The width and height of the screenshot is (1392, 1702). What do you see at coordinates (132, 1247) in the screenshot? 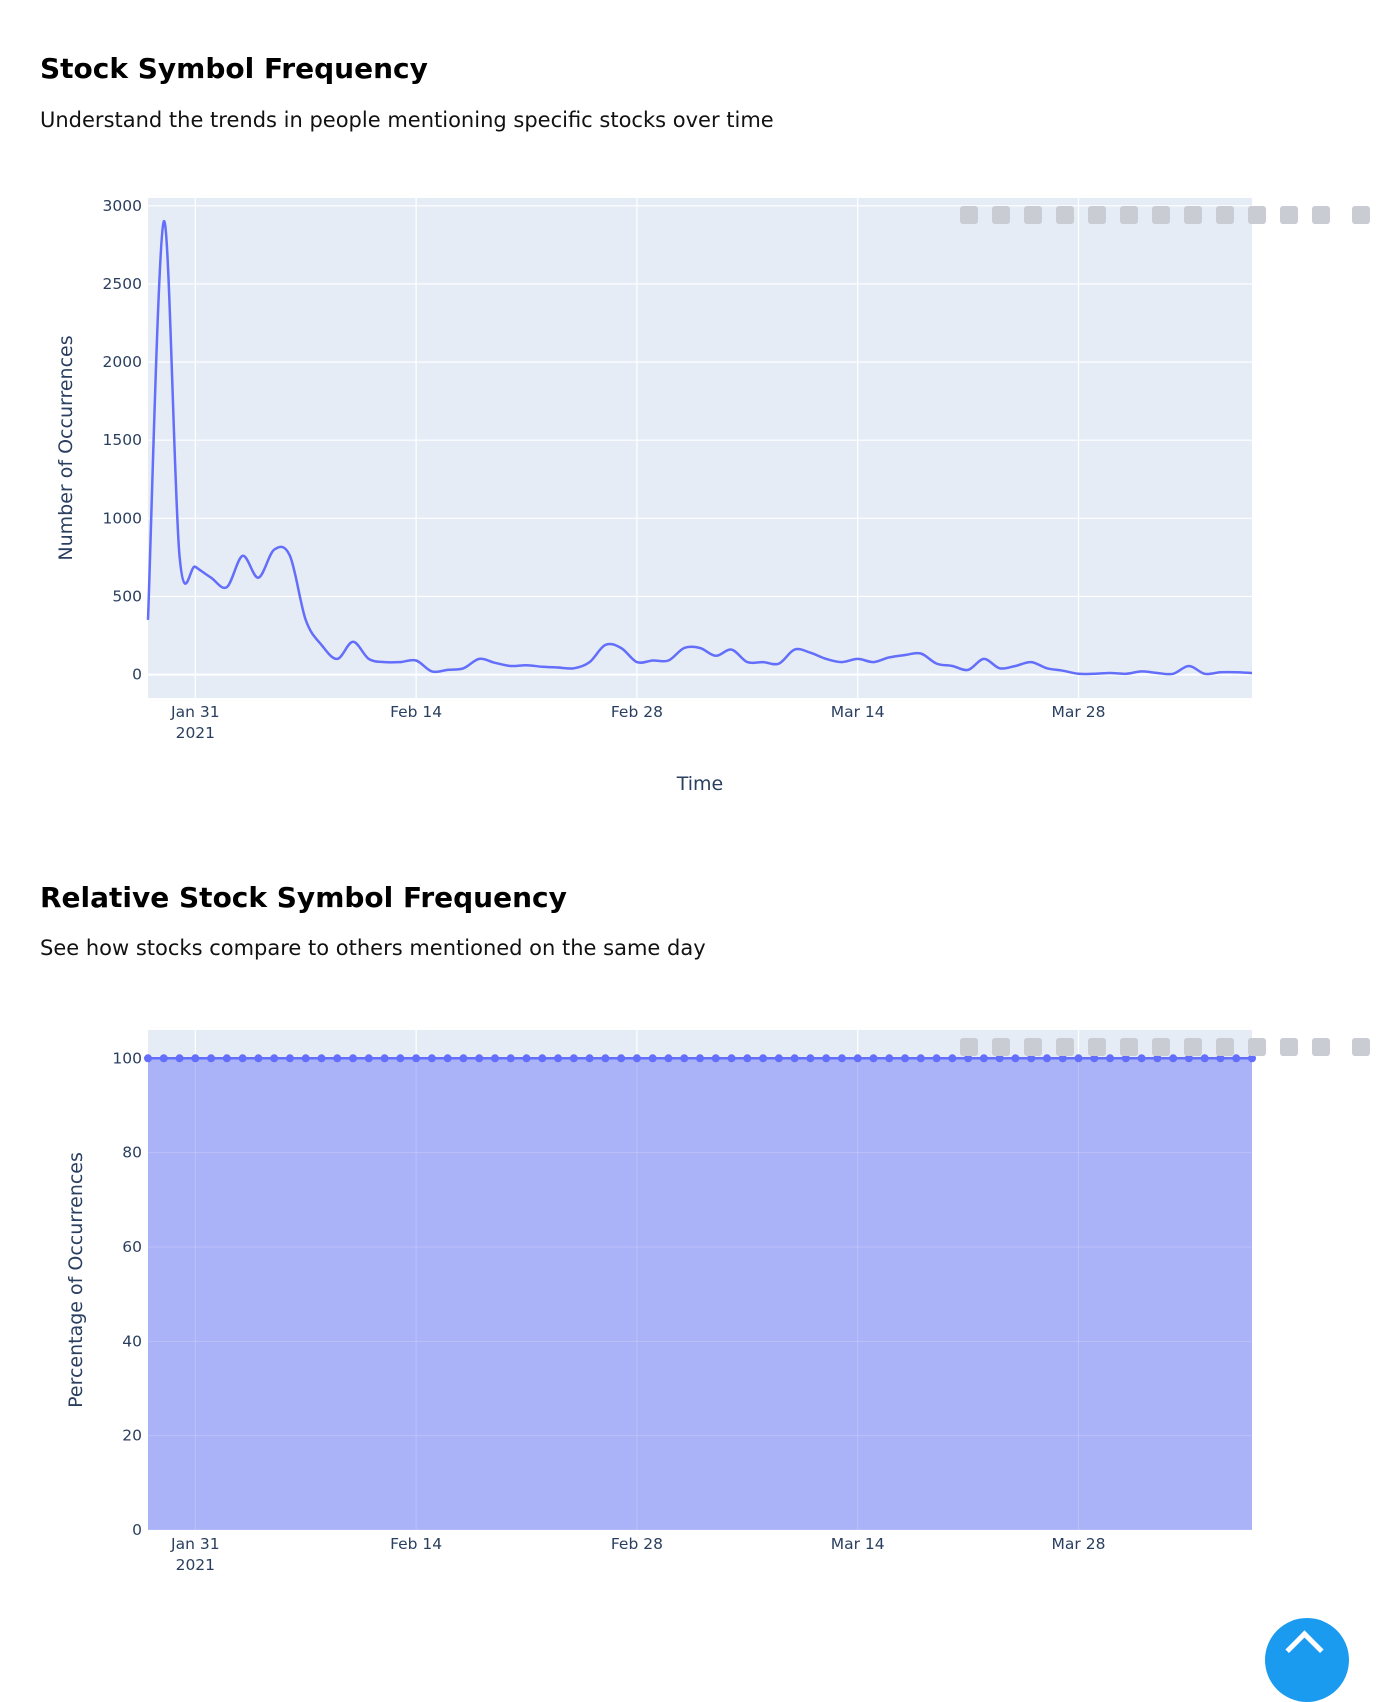
I see `relative-chart-y-tick-label: 60` at bounding box center [132, 1247].